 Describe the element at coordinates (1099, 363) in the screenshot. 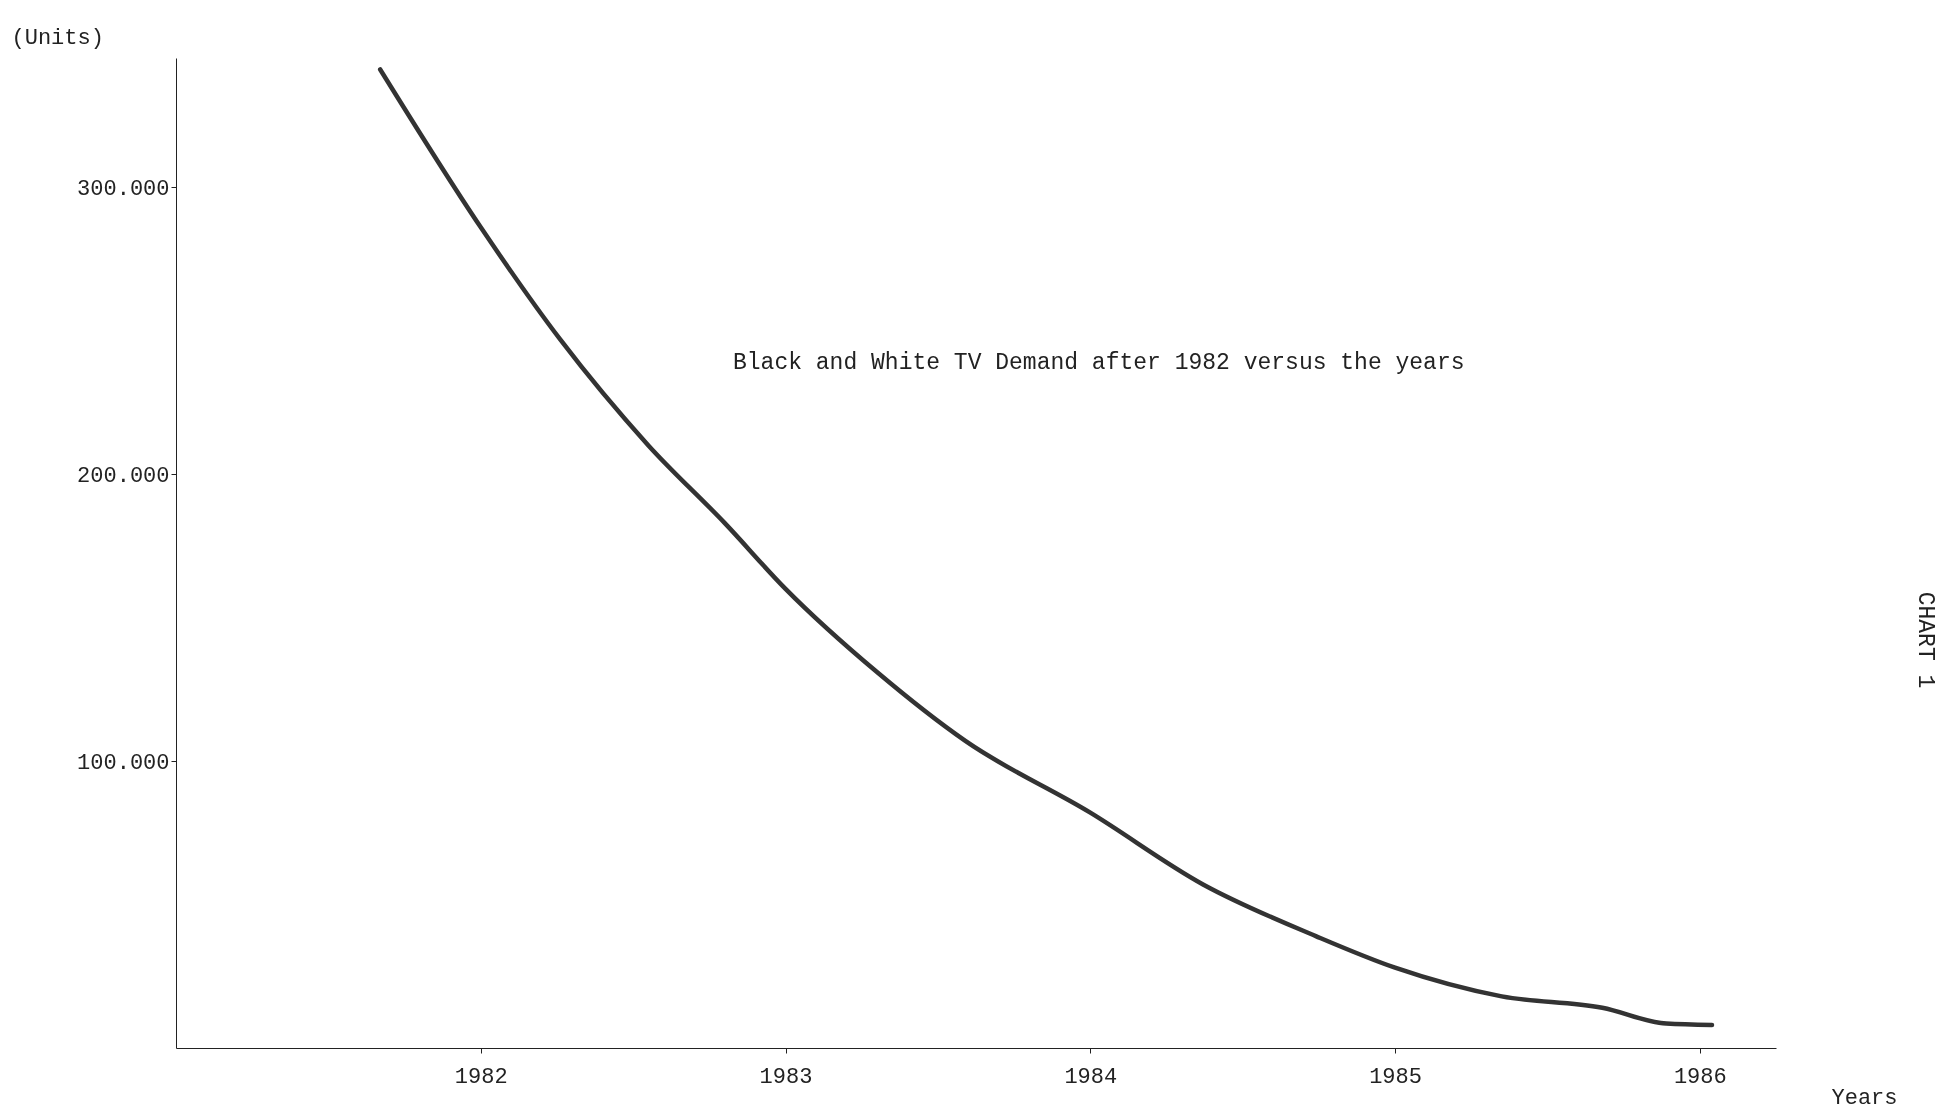

I see `annotation: Black and White TV Demand after 1982 versus the years` at that location.